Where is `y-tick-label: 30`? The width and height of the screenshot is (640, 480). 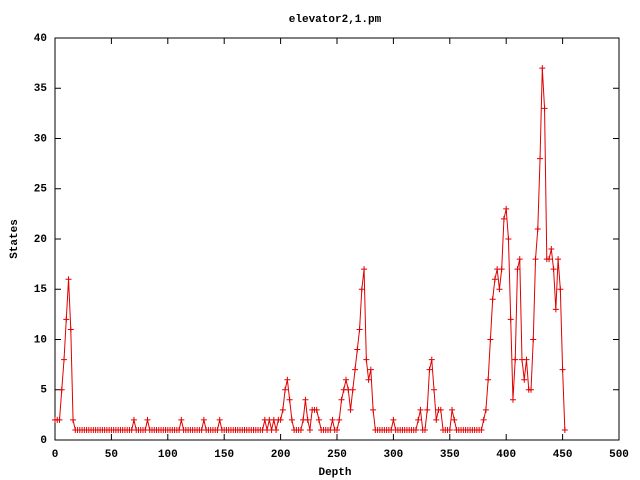 y-tick-label: 30 is located at coordinates (40, 139).